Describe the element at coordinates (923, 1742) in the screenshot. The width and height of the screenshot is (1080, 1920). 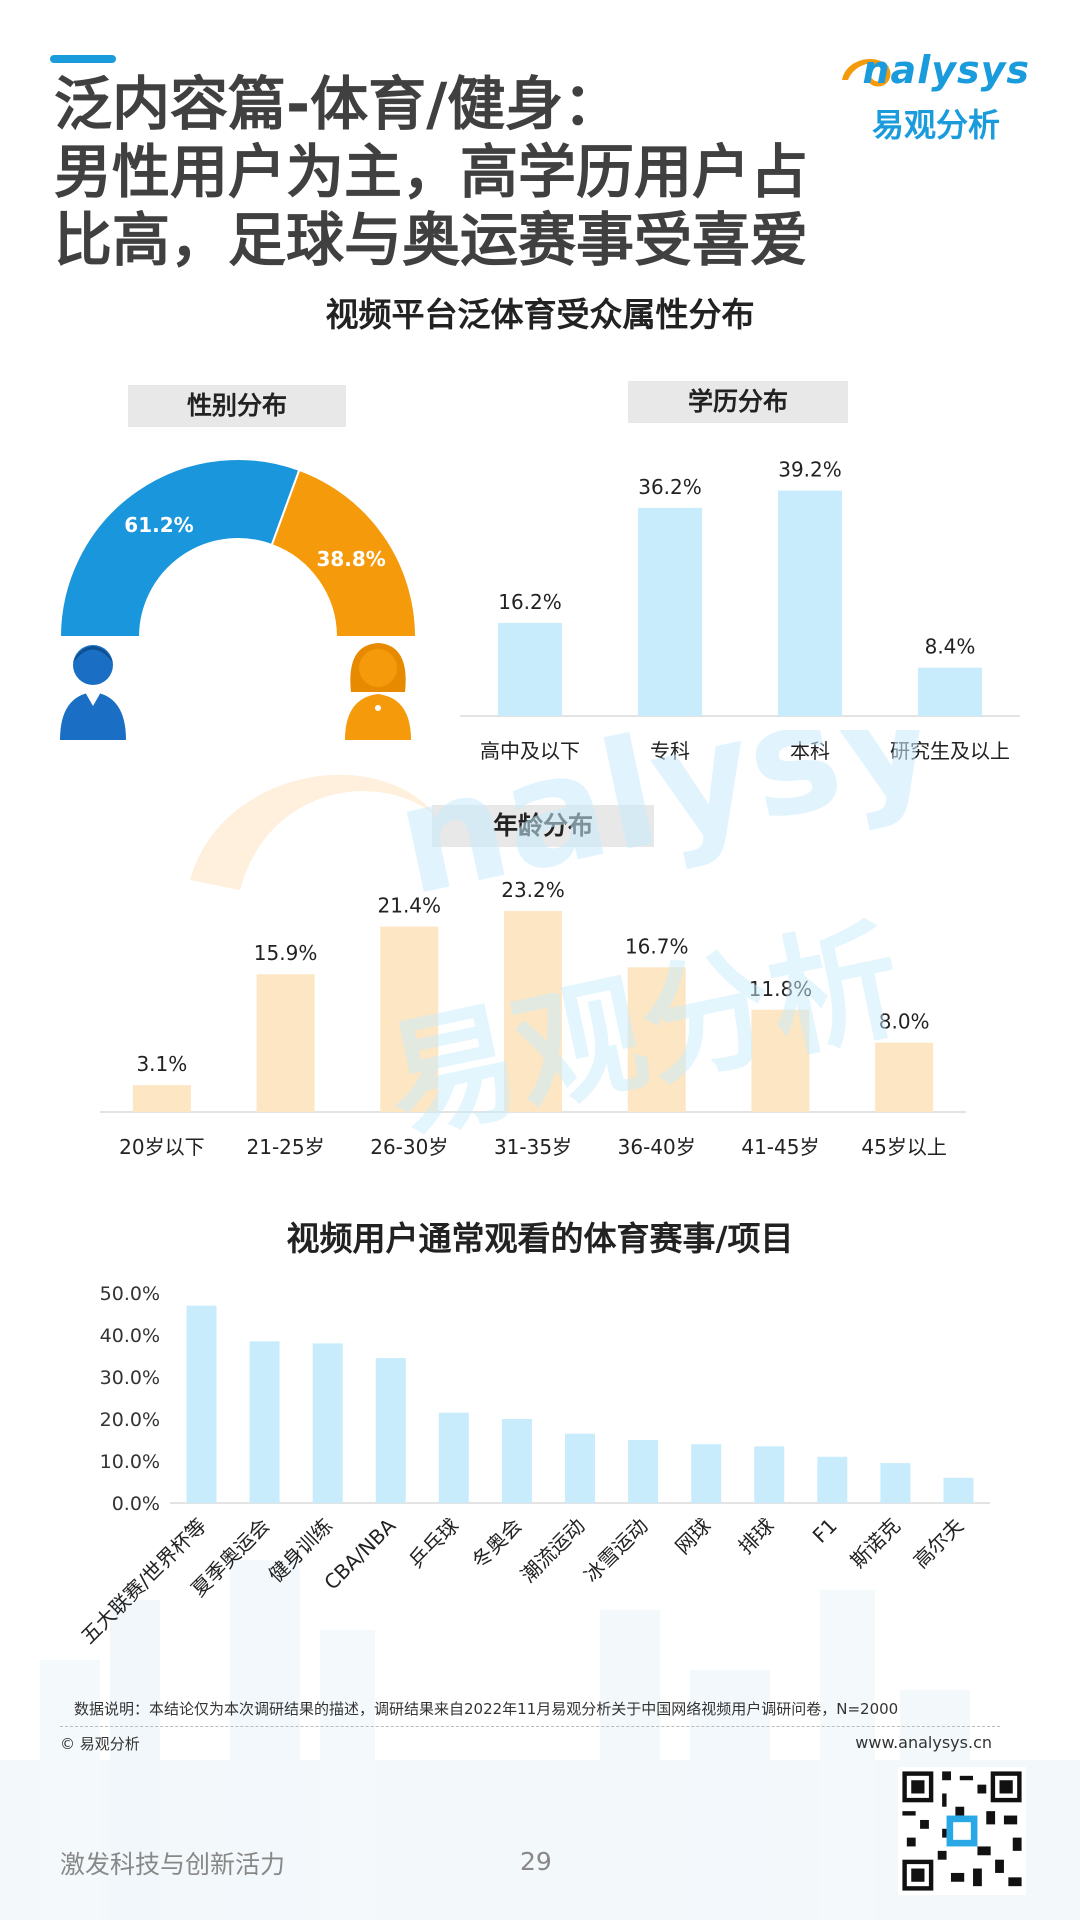
I see `website-link: www.analysys.cn` at that location.